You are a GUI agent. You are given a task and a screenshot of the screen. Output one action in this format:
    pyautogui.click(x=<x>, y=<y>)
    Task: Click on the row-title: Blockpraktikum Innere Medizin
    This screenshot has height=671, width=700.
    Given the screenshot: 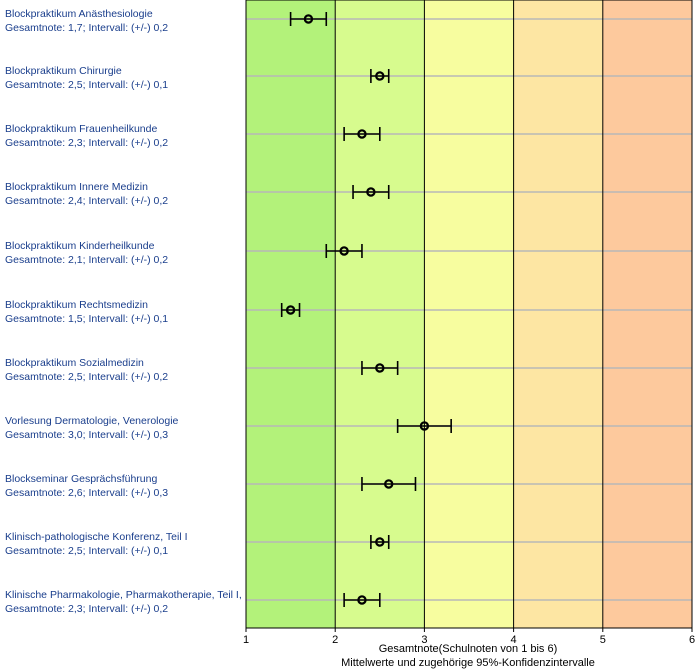 What is the action you would take?
    pyautogui.click(x=76, y=187)
    